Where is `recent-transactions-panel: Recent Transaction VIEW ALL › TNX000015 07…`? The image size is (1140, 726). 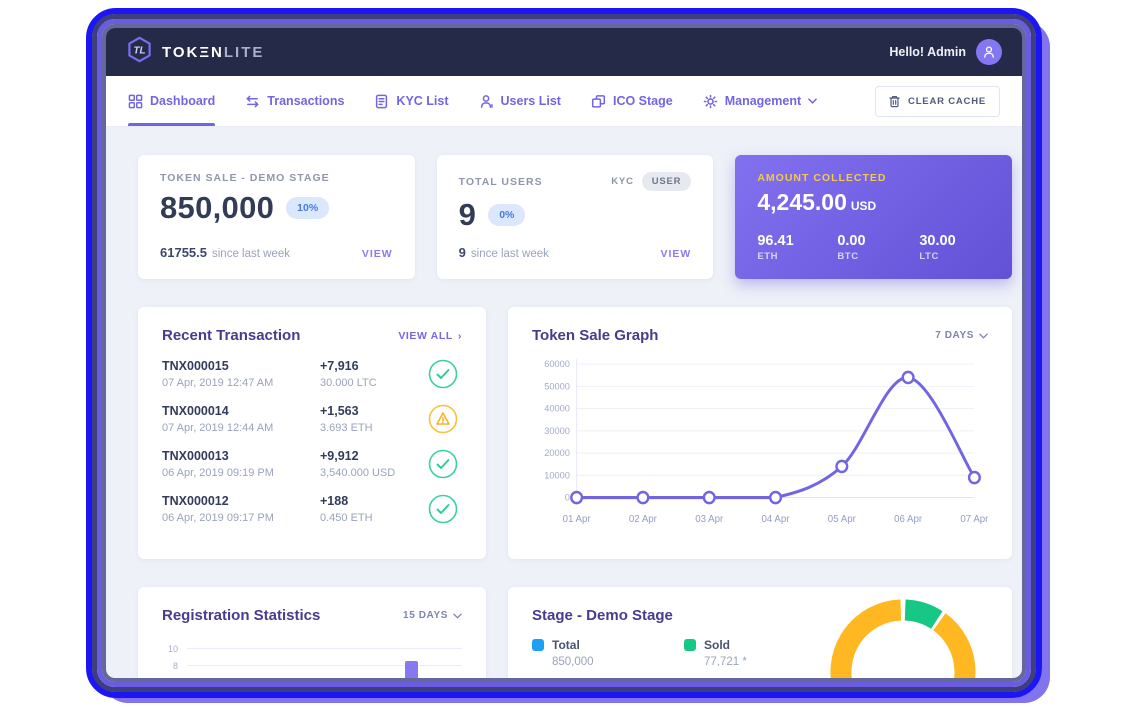
recent-transactions-panel: Recent Transaction VIEW ALL › TNX000015 07… is located at coordinates (312, 433).